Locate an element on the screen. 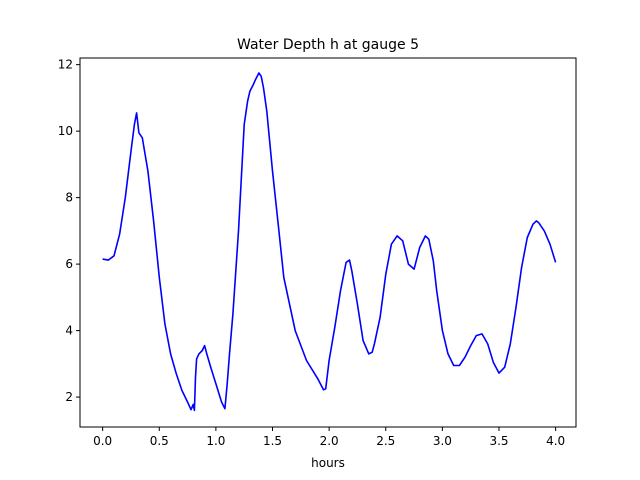 This screenshot has height=480, width=640. y-tick-label: 10 is located at coordinates (65, 131).